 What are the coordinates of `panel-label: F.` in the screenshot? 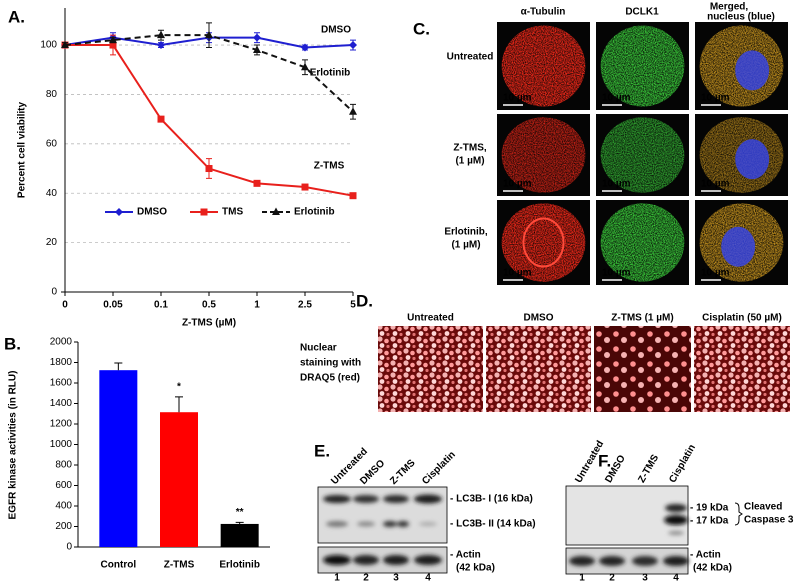 It's located at (604, 460).